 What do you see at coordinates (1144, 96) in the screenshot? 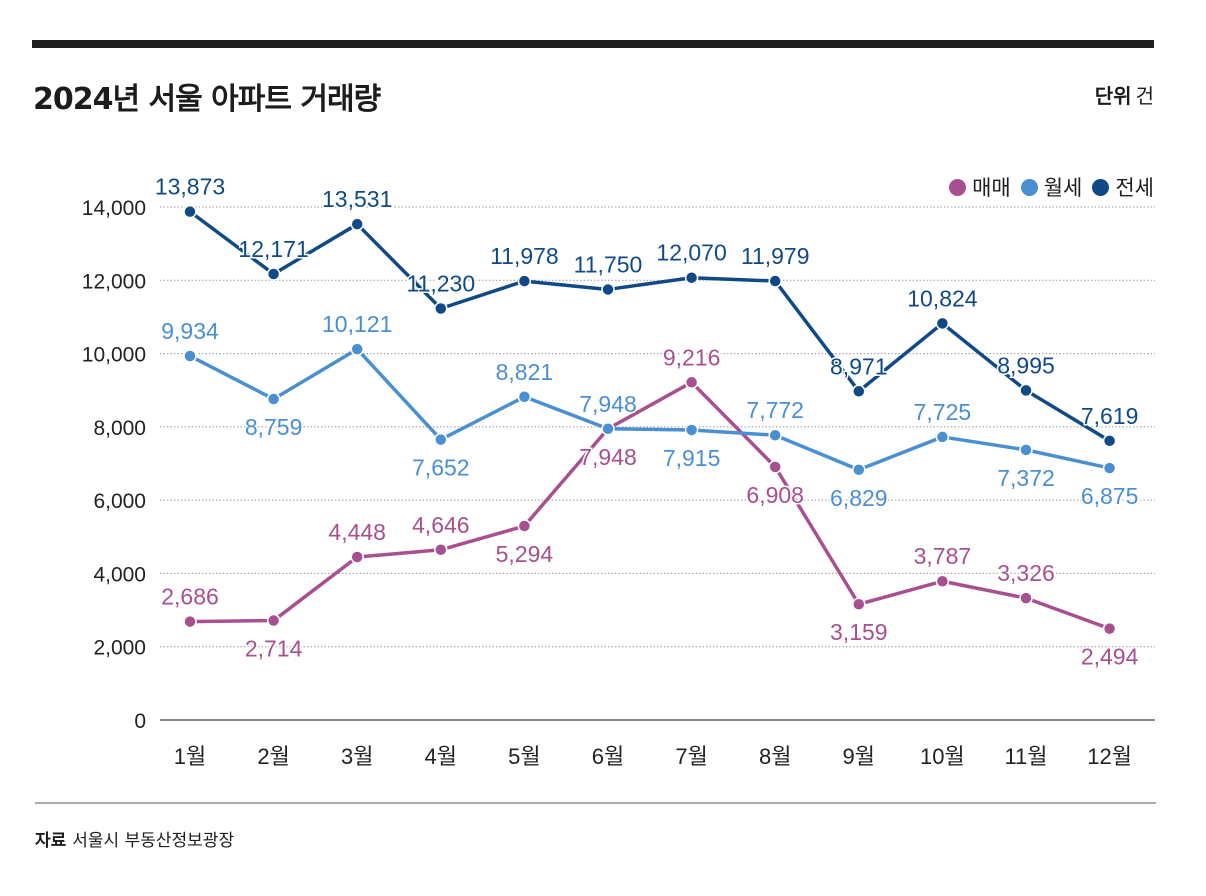
I see `unit-value: 건` at bounding box center [1144, 96].